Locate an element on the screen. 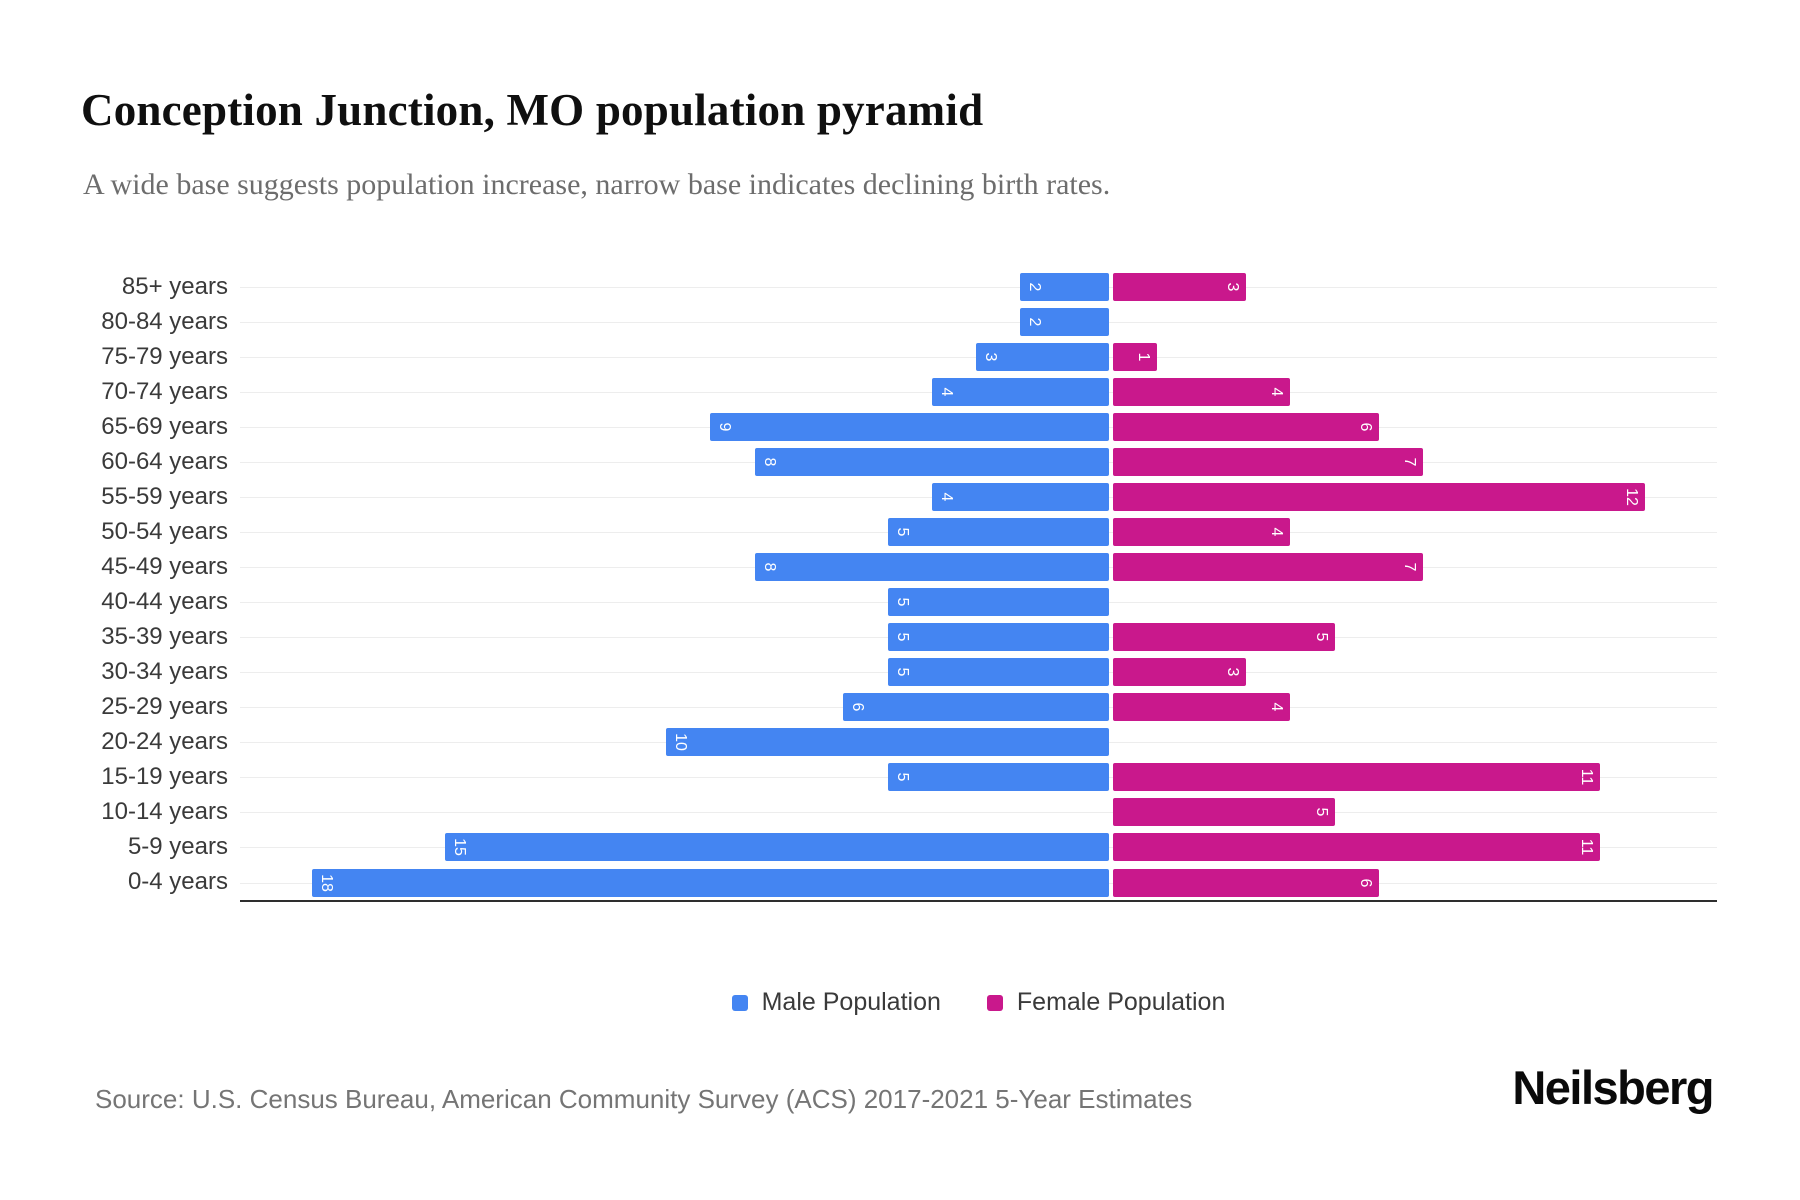  male-bar-value-label: 6 is located at coordinates (858, 707).